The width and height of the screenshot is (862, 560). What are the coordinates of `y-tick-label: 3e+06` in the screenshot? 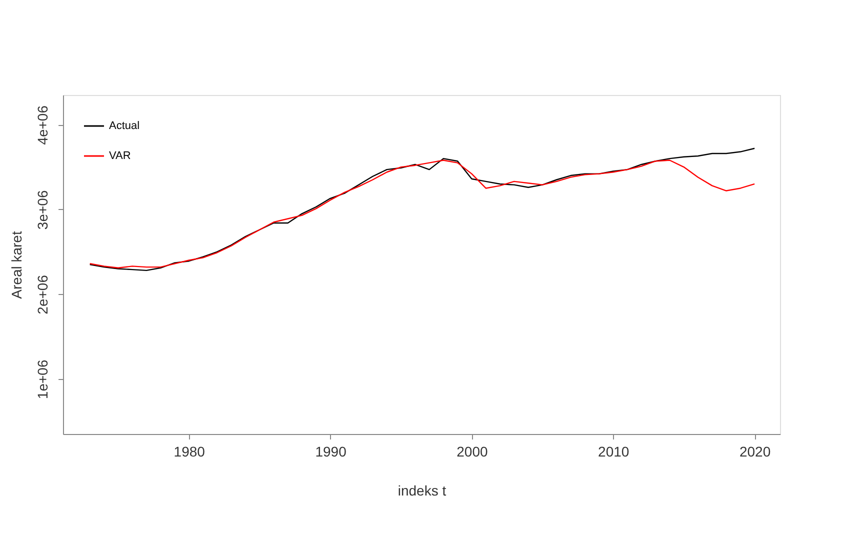 It's located at (42, 210).